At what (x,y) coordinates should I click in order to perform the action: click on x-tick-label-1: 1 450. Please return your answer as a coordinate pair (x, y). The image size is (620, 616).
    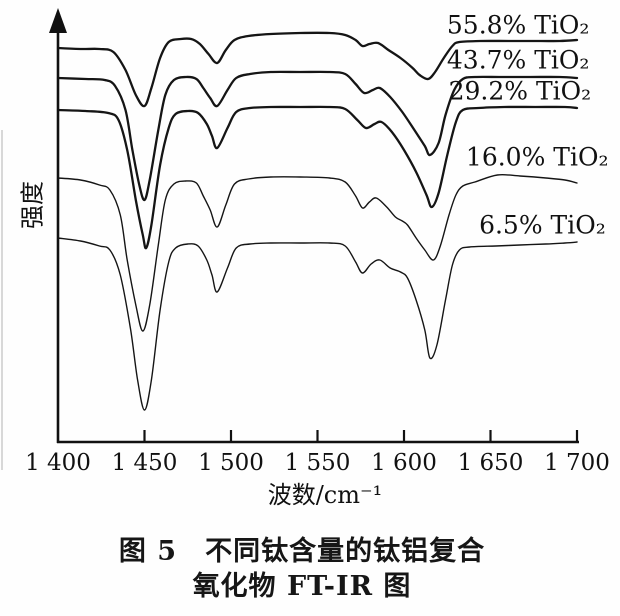
    Looking at the image, I should click on (145, 463).